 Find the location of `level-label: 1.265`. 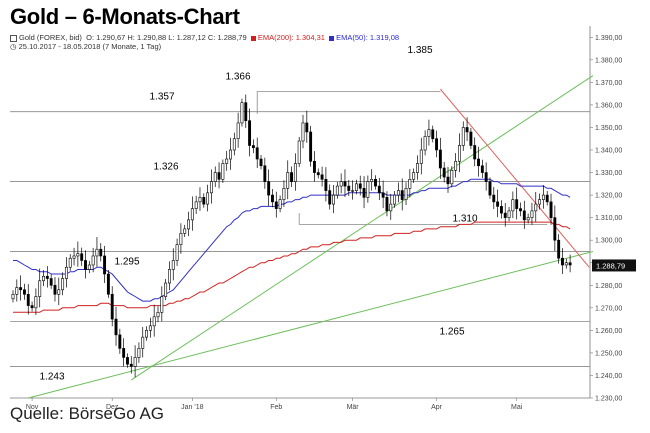

level-label: 1.265 is located at coordinates (451, 331).